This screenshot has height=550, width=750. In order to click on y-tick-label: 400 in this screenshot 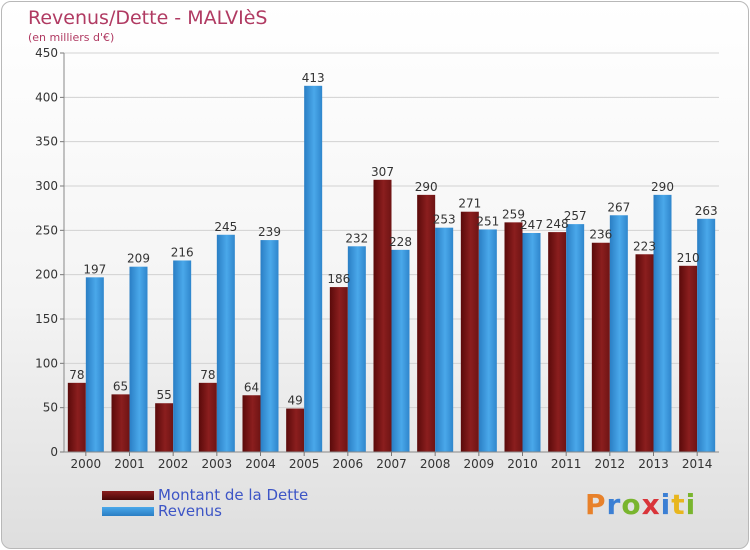, I will do `click(46, 97)`.